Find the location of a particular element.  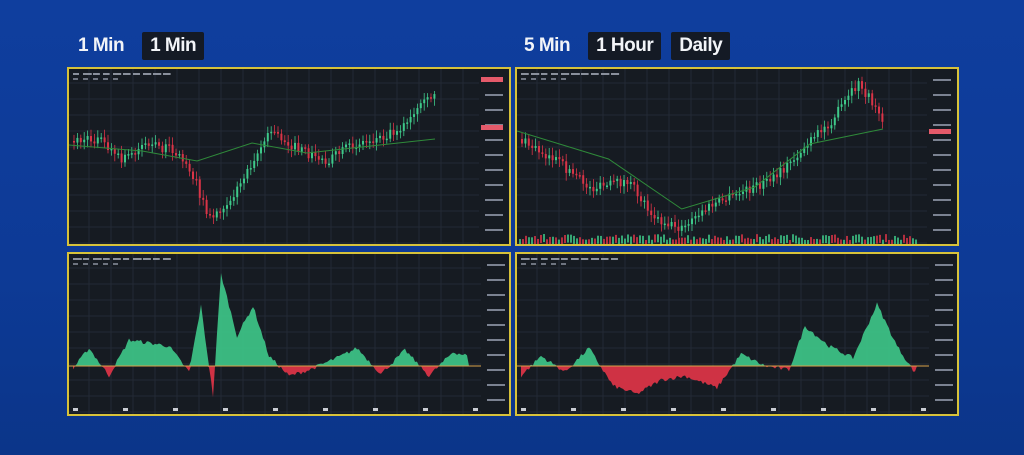

time-axis-ticks is located at coordinates (723, 409).